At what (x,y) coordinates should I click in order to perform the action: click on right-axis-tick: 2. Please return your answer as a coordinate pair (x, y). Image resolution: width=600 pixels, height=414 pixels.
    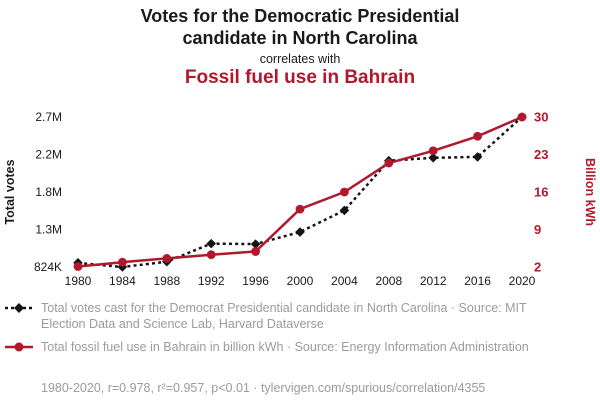
    Looking at the image, I should click on (537, 267).